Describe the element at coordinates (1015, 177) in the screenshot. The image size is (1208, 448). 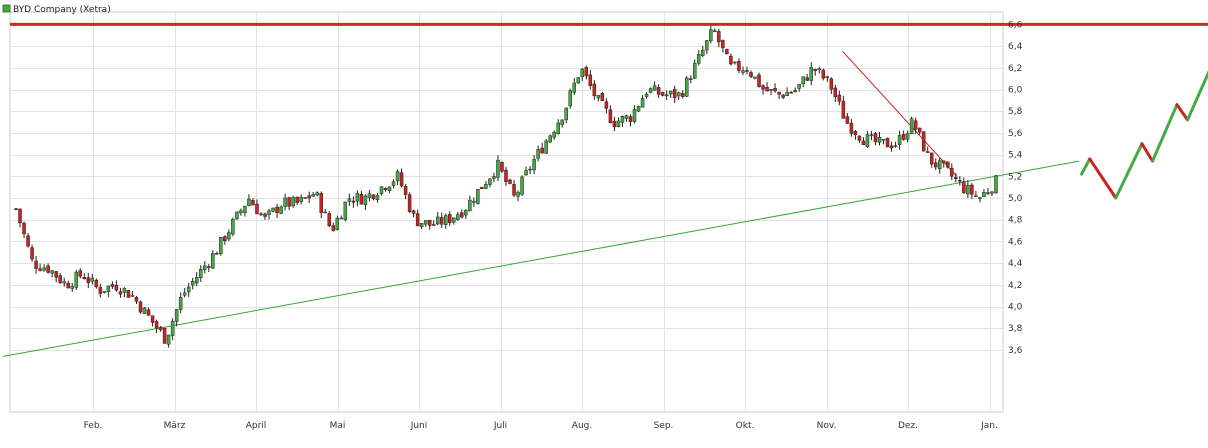
I see `y-tick-label: 5,2` at that location.